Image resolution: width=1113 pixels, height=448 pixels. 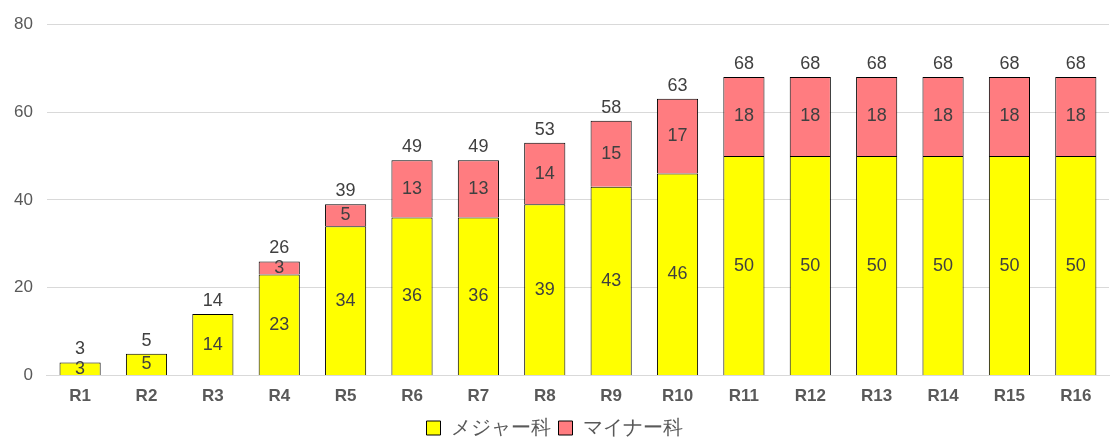 I want to click on x-tick-label: R10, so click(x=677, y=396).